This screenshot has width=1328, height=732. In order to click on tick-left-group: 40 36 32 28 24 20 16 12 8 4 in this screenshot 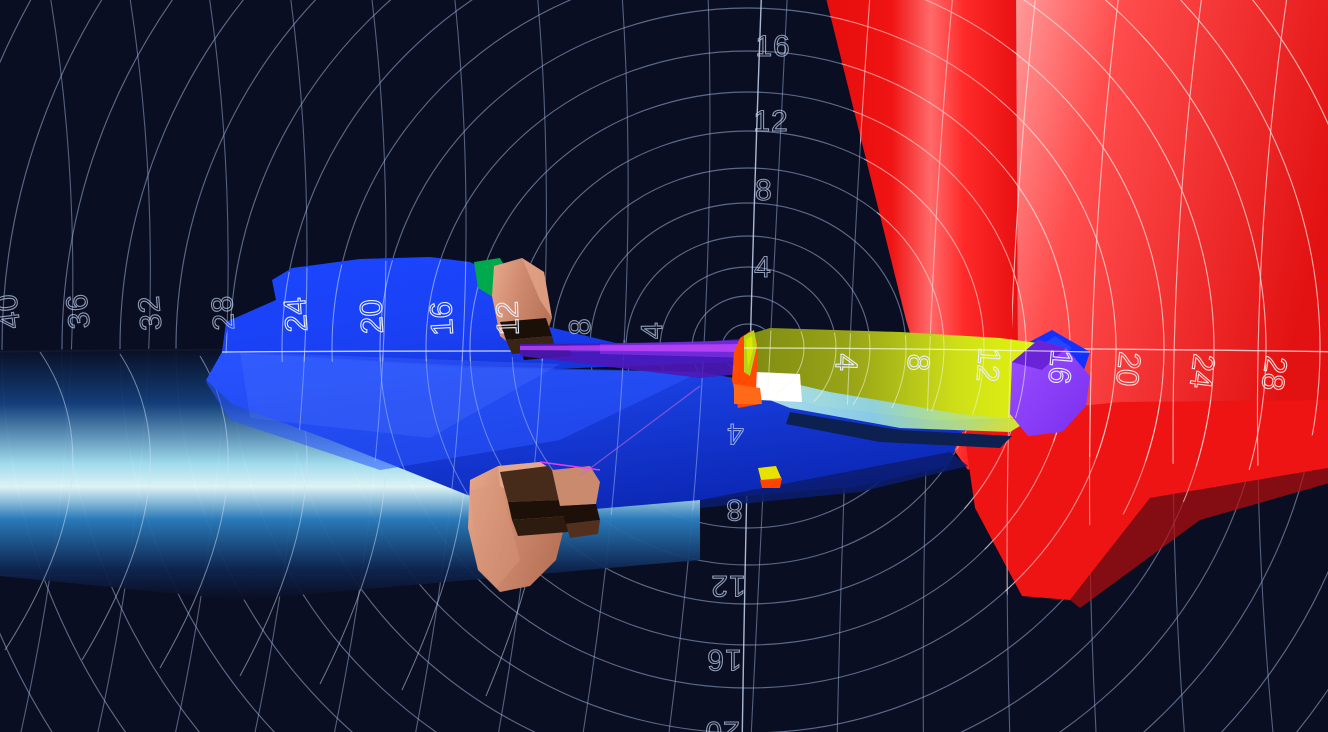, I will do `click(335, 315)`.